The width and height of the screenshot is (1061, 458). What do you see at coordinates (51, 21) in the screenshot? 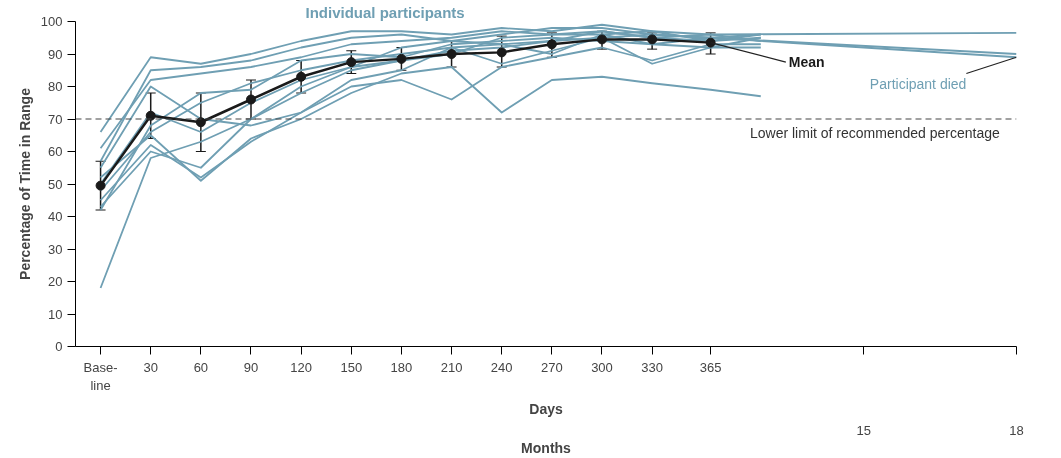
I see `y-tick-label: 100` at bounding box center [51, 21].